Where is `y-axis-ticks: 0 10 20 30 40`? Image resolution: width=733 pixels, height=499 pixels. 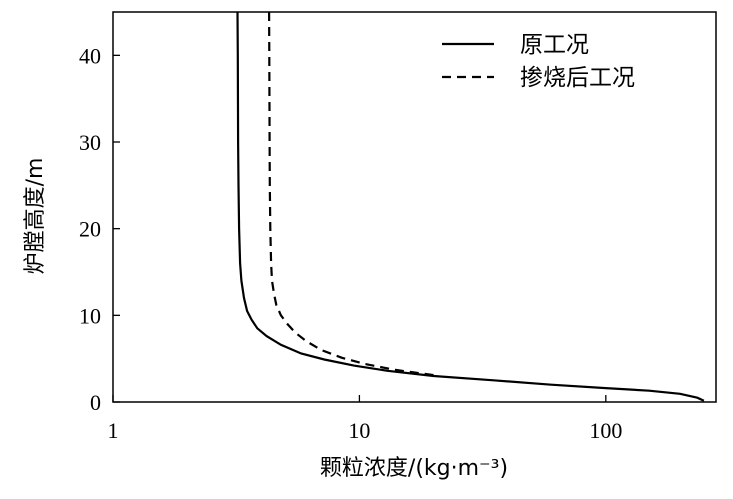
y-axis-ticks: 0 10 20 30 40 is located at coordinates (99, 229).